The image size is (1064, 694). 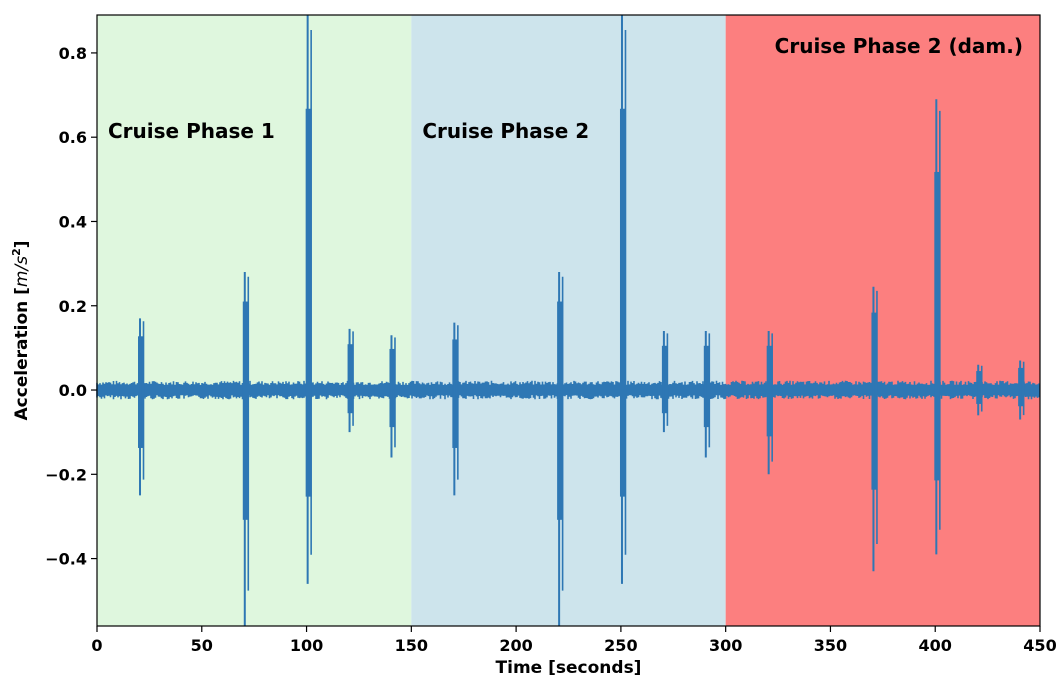 What do you see at coordinates (830, 645) in the screenshot?
I see `x-tick-label: 350` at bounding box center [830, 645].